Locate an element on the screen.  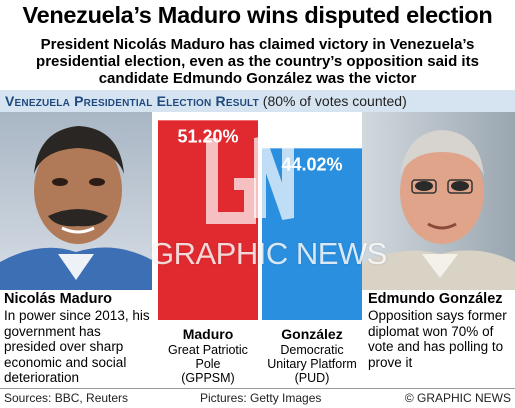
gonzalez-party-line2: Unitary Platform is located at coordinates (312, 364).